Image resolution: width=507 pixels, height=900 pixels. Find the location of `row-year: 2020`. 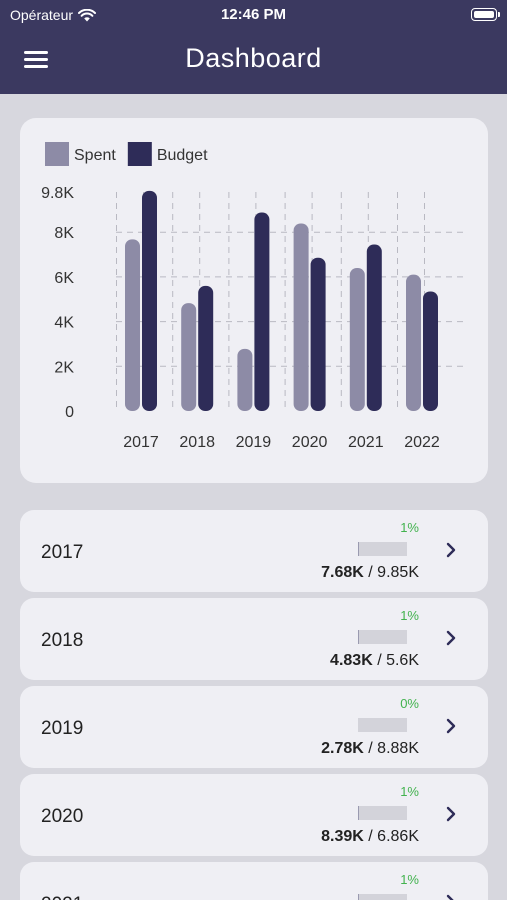

row-year: 2020 is located at coordinates (62, 816).